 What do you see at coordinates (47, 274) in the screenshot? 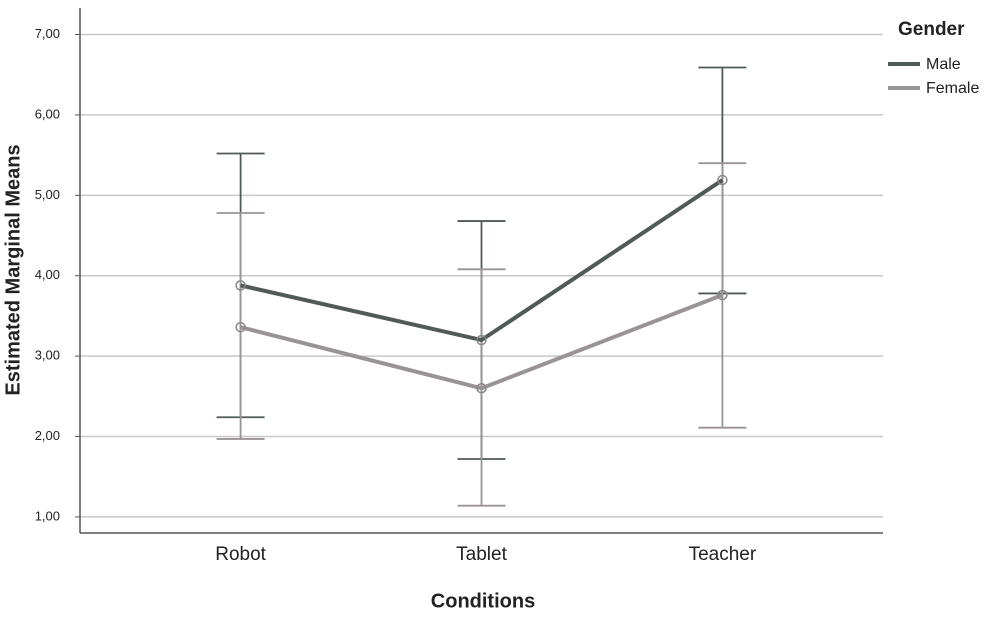
I see `y-tick-label: 4,00` at bounding box center [47, 274].